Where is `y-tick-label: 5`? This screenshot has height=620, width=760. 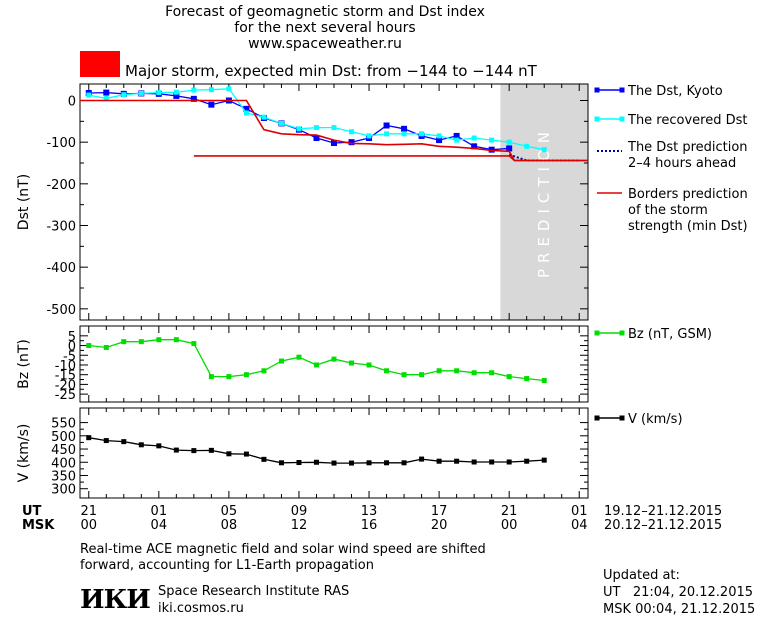
y-tick-label: 5 is located at coordinates (72, 337).